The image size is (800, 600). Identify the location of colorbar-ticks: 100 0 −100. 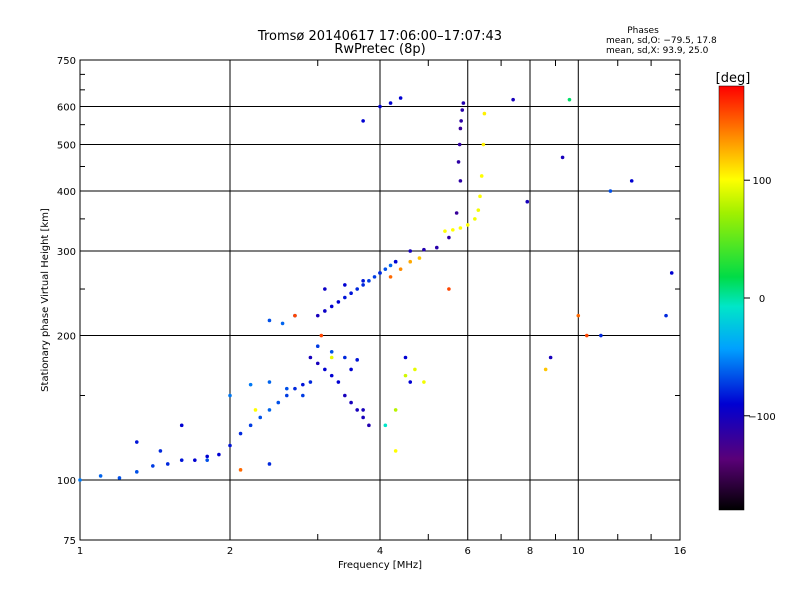
(760, 299).